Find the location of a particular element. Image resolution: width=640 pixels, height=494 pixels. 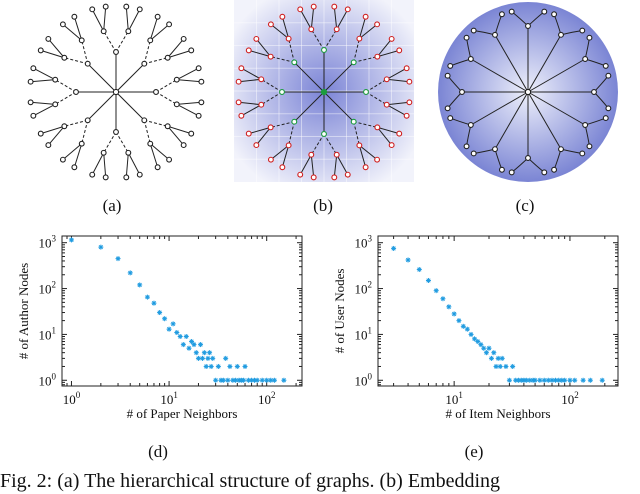

panel-a-label: (a) is located at coordinates (112, 205).